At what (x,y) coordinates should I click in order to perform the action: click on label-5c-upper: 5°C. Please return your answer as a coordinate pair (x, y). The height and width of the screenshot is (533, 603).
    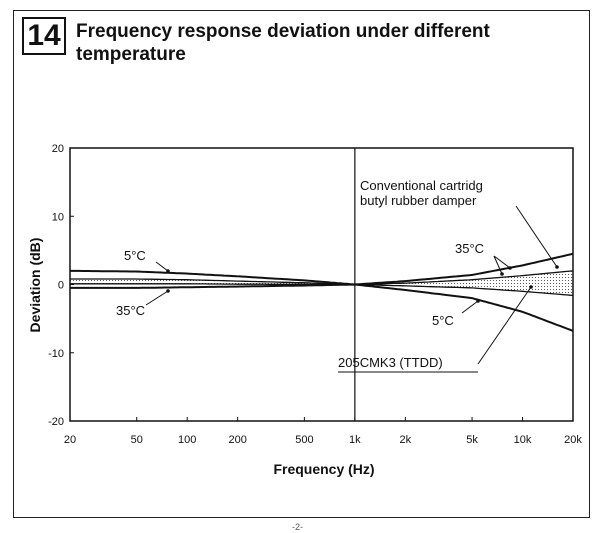
    Looking at the image, I should click on (135, 255).